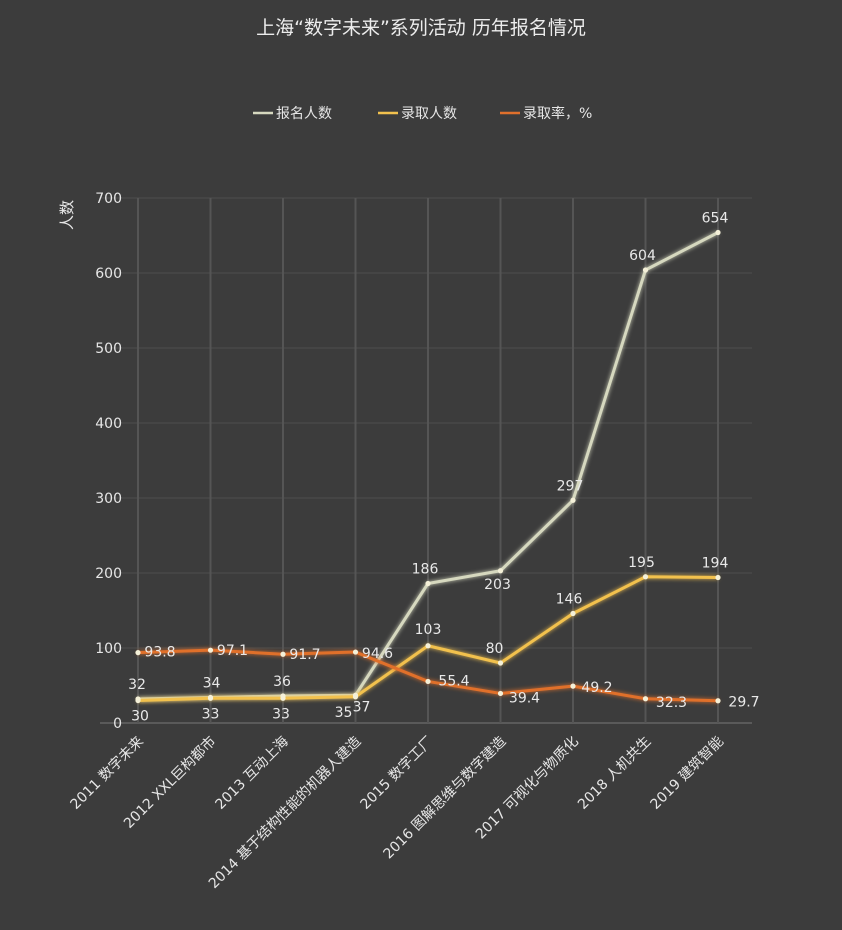  I want to click on data-label: 55.4, so click(453, 681).